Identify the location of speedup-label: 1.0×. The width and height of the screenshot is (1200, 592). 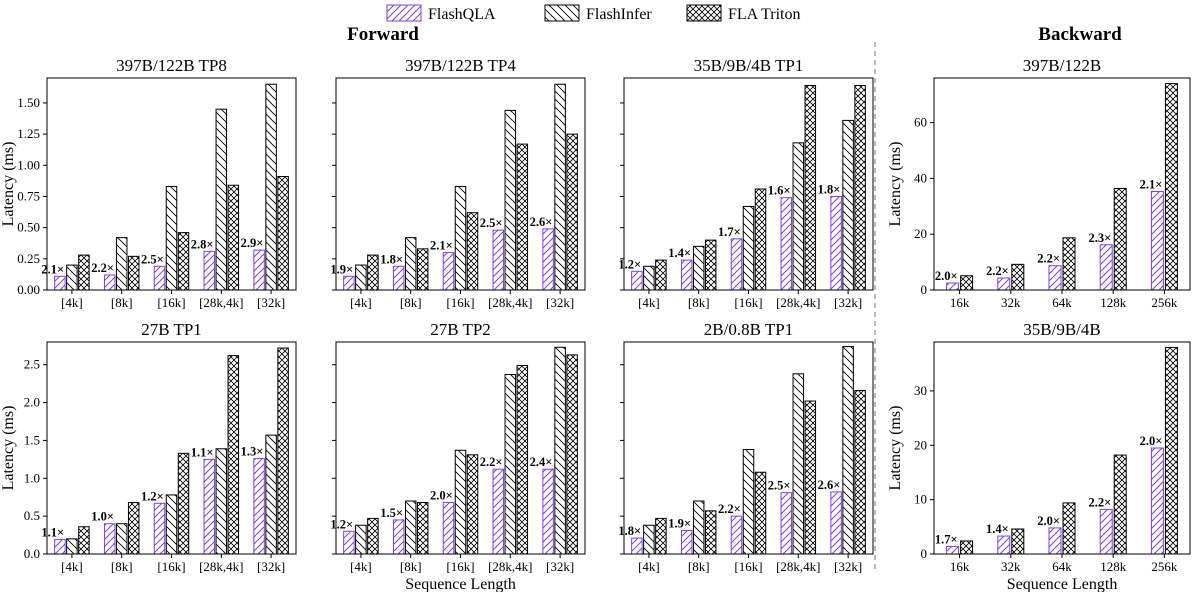
(102, 517).